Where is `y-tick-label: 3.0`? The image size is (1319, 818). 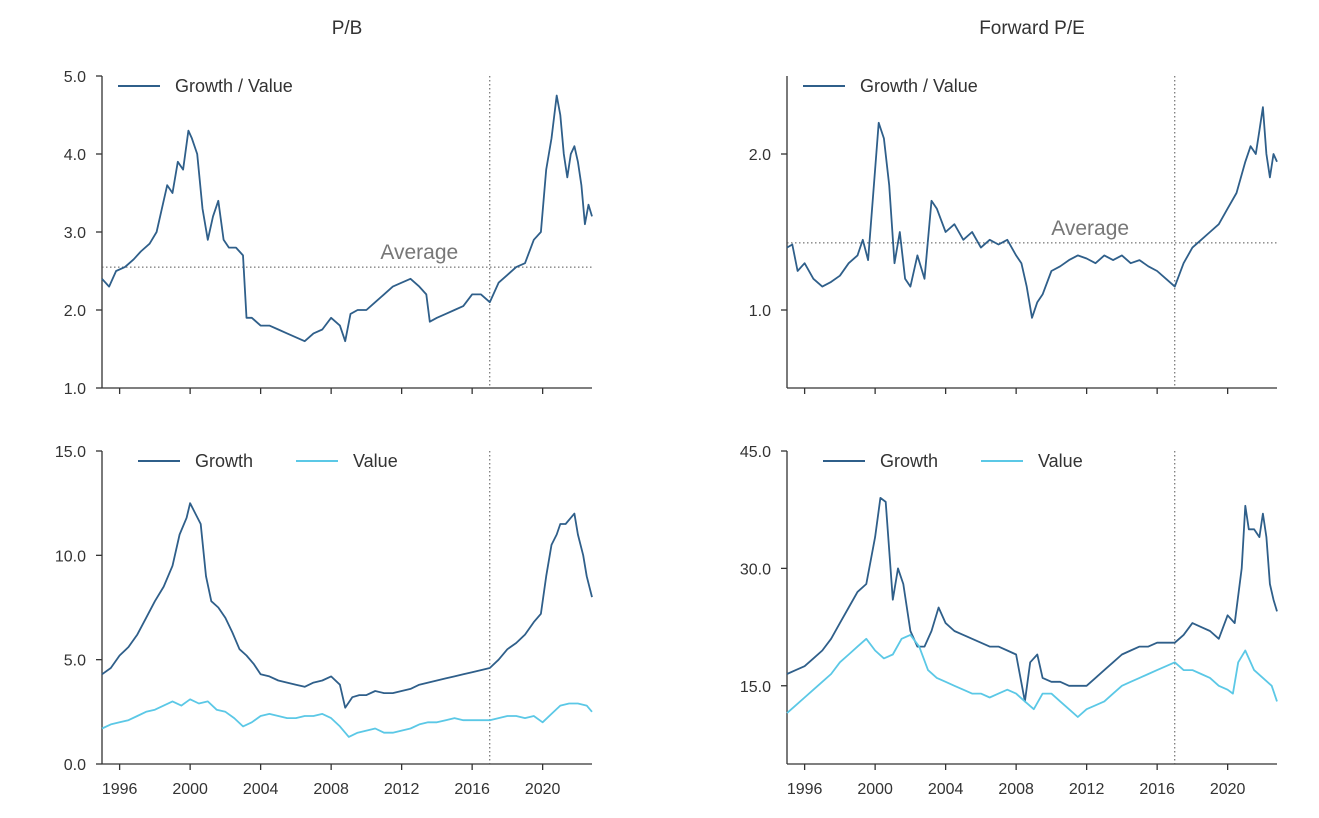 y-tick-label: 3.0 is located at coordinates (75, 233).